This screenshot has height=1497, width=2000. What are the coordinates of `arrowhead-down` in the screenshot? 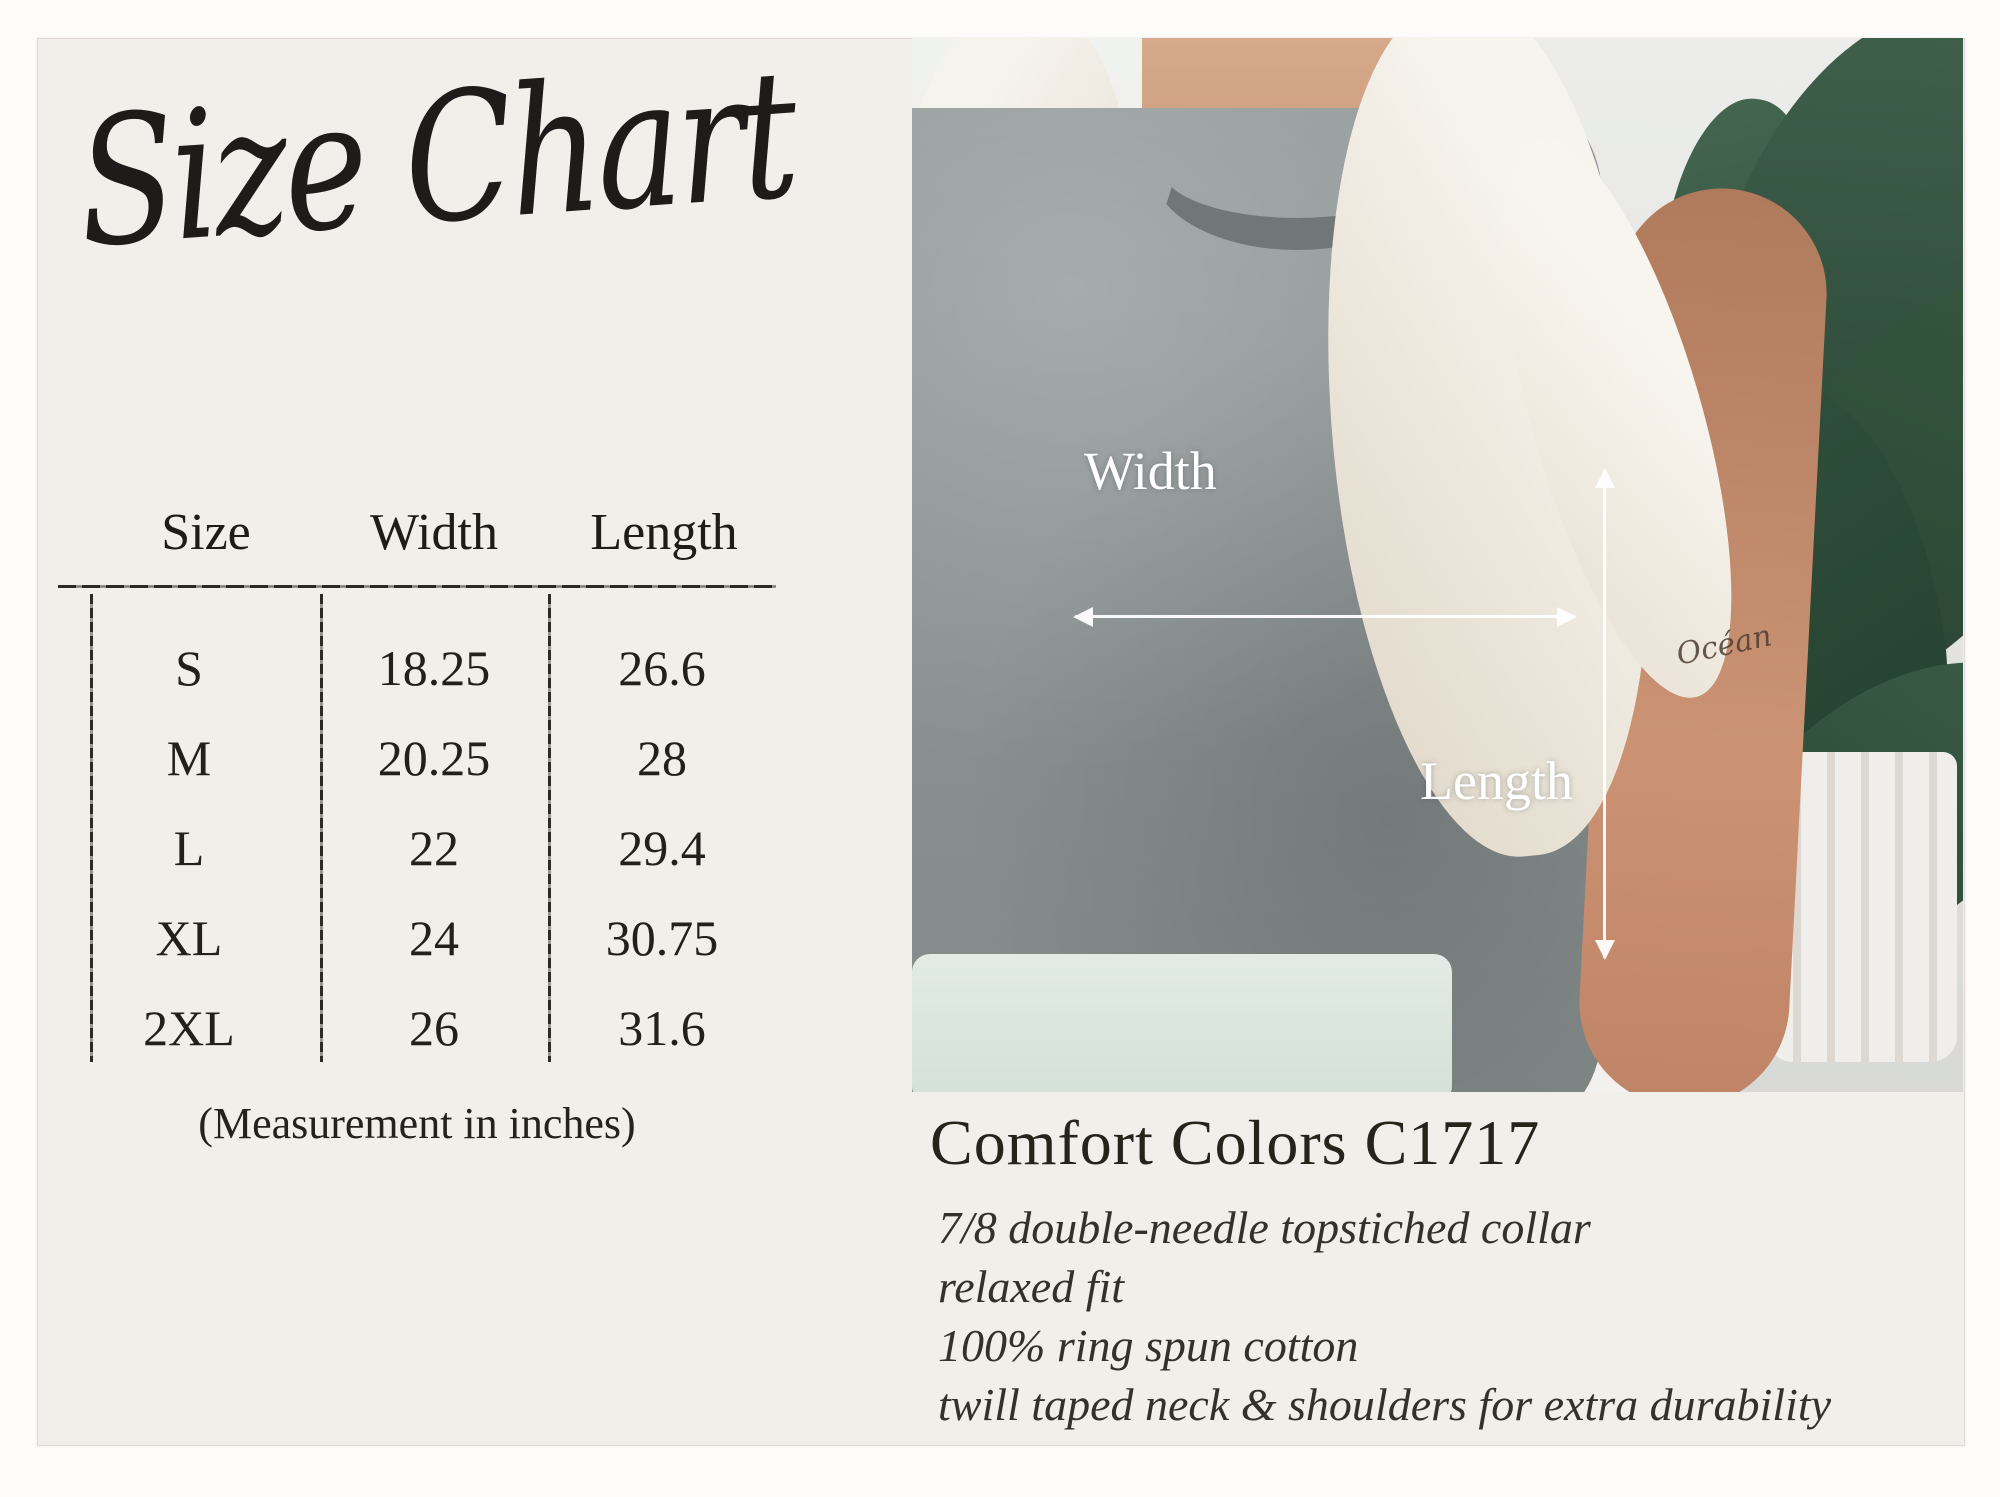 It's located at (1605, 950).